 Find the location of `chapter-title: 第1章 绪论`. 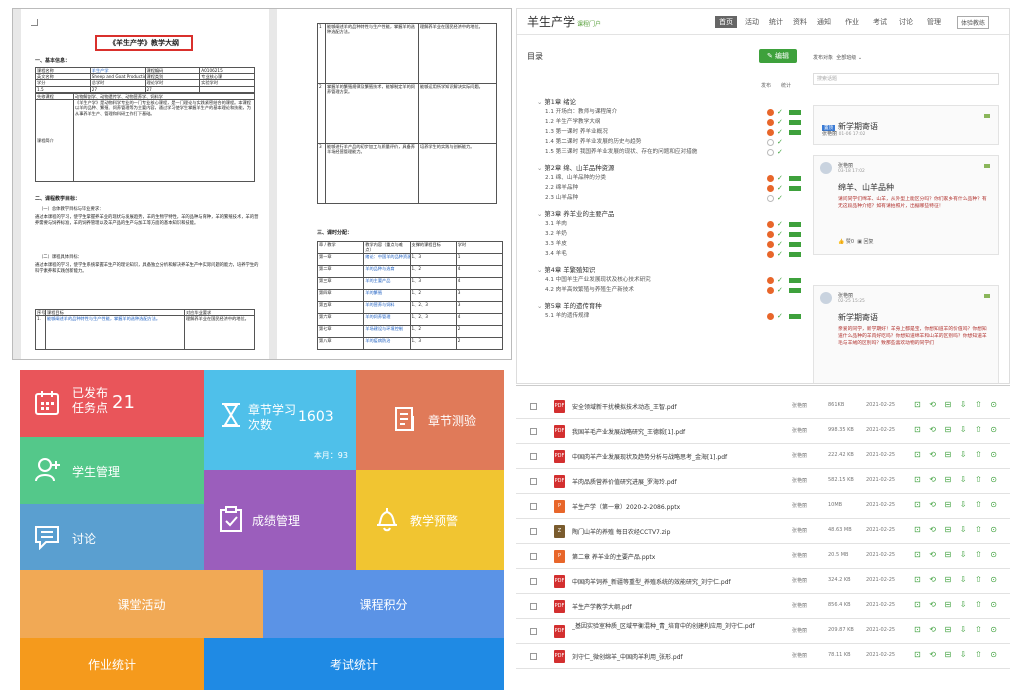

chapter-title: 第1章 绪论 is located at coordinates (668, 102).